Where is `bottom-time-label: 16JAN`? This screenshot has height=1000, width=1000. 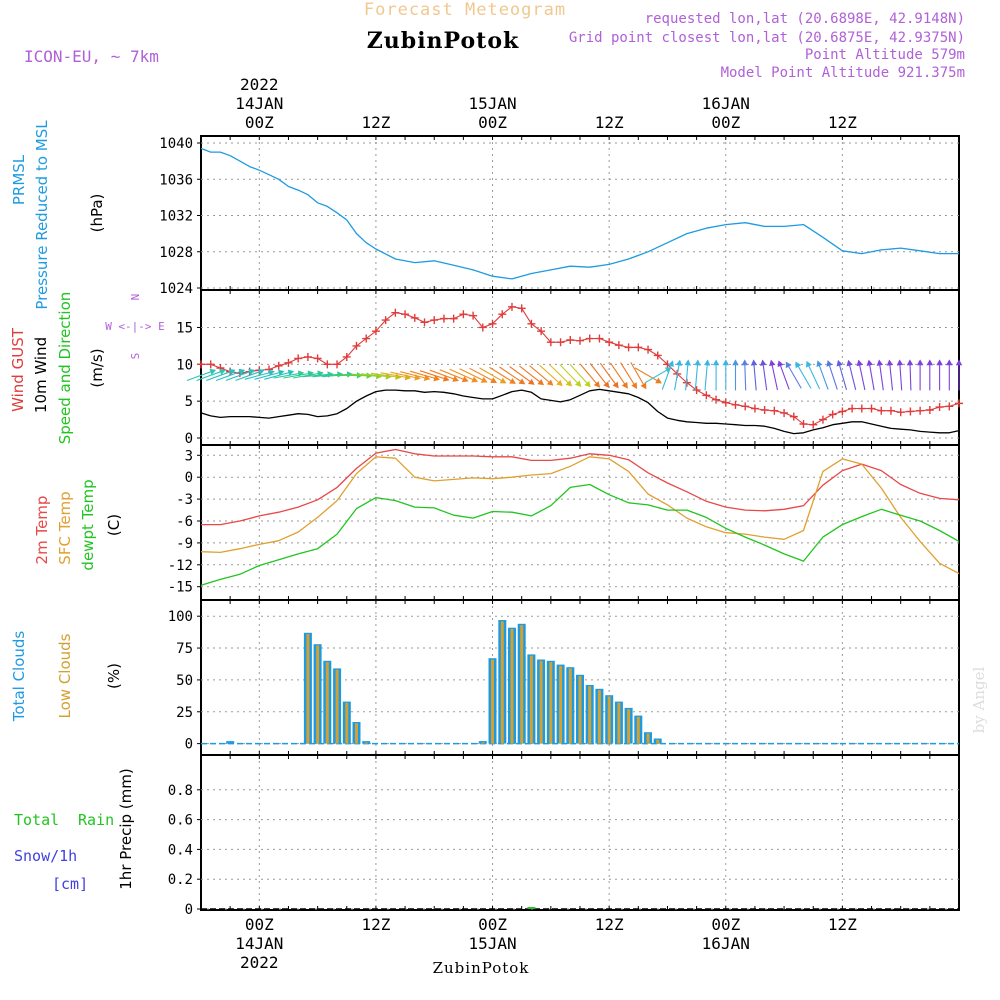
bottom-time-label: 16JAN is located at coordinates (726, 943).